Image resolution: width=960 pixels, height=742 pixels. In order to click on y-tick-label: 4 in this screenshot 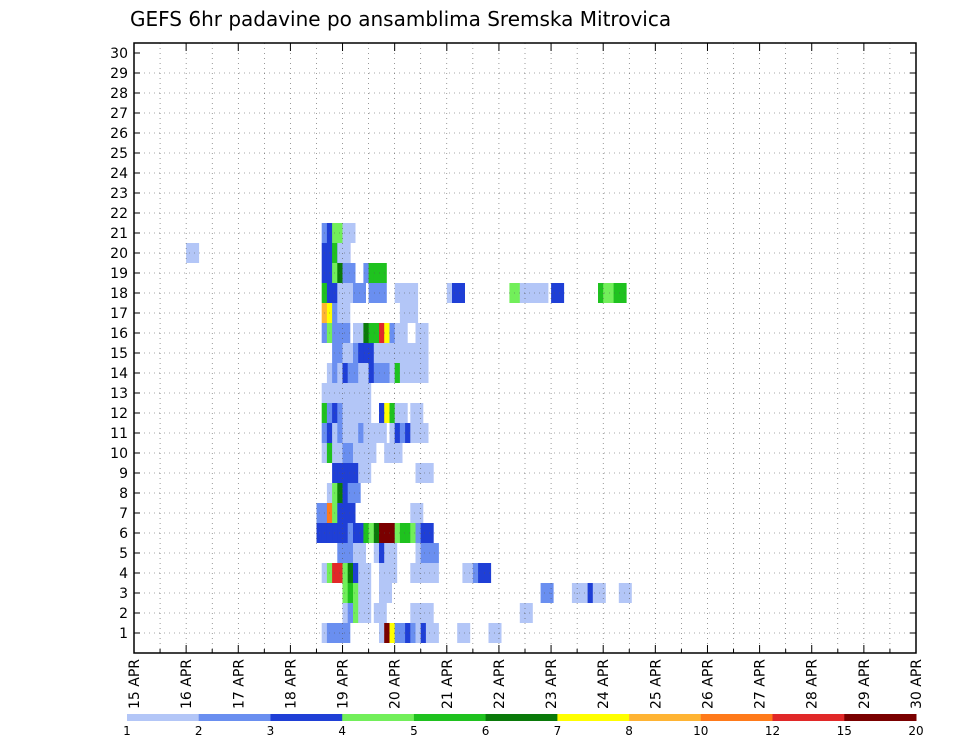, I will do `click(123, 574)`.